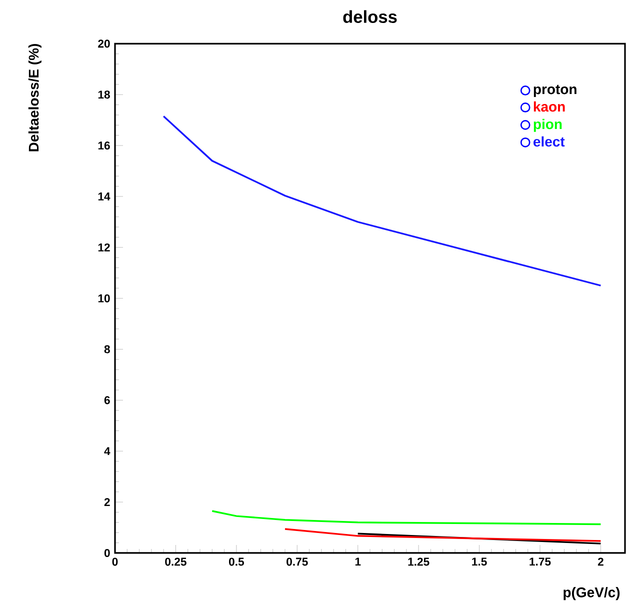 The height and width of the screenshot is (614, 636). I want to click on y-tick-label: 0, so click(107, 552).